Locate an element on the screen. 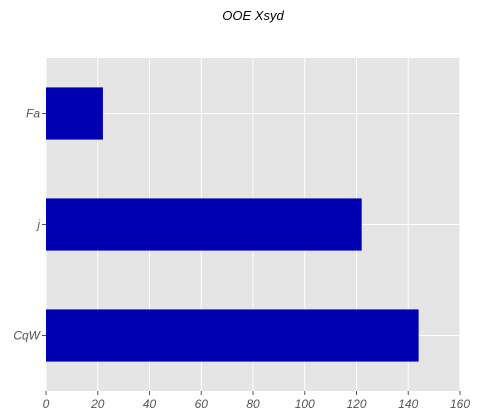 This screenshot has width=480, height=420. bar-CqW is located at coordinates (232, 335).